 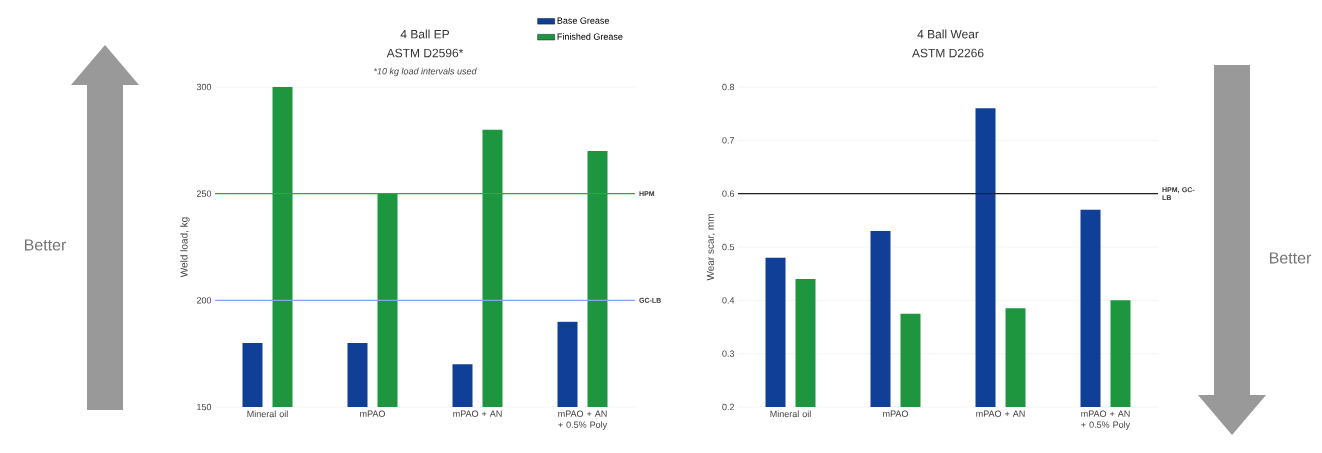 I want to click on y-tick-label: 0.7, so click(x=728, y=140).